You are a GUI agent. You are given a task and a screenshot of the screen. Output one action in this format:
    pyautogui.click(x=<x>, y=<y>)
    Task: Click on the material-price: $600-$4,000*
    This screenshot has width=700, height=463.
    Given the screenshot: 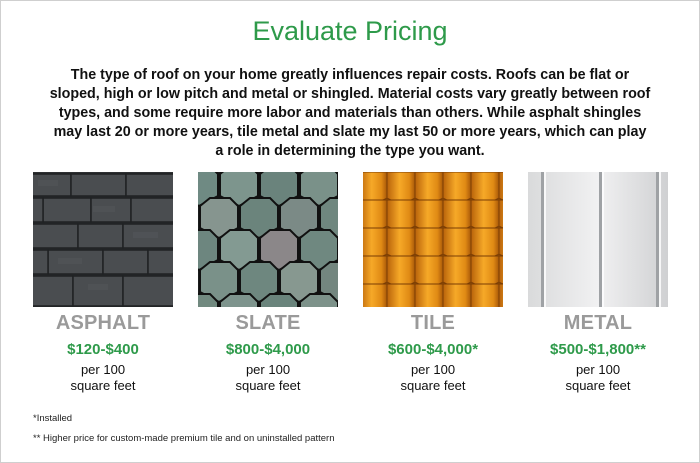 What is the action you would take?
    pyautogui.click(x=433, y=349)
    